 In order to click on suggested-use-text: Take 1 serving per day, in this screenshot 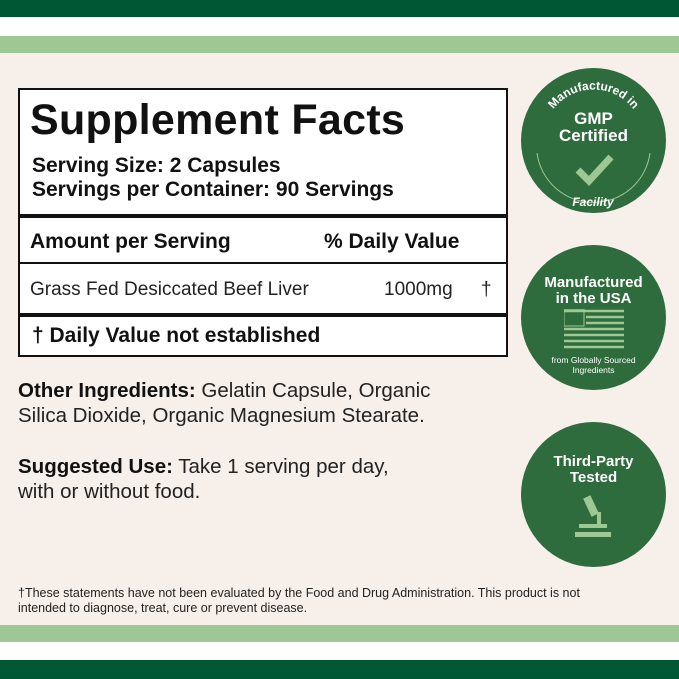, I will do `click(280, 466)`.